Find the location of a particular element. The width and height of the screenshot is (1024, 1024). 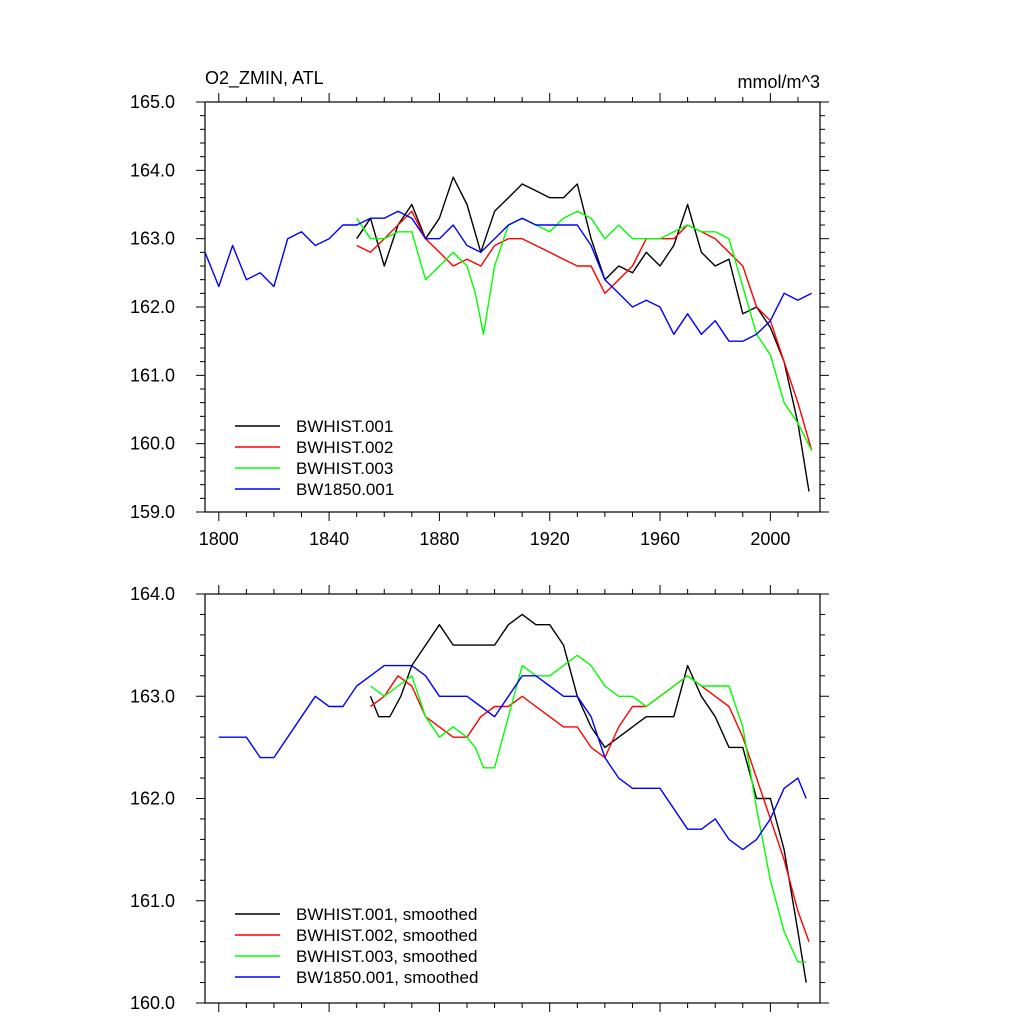

legend-label: BWHIST.001, smoothed is located at coordinates (386, 914).